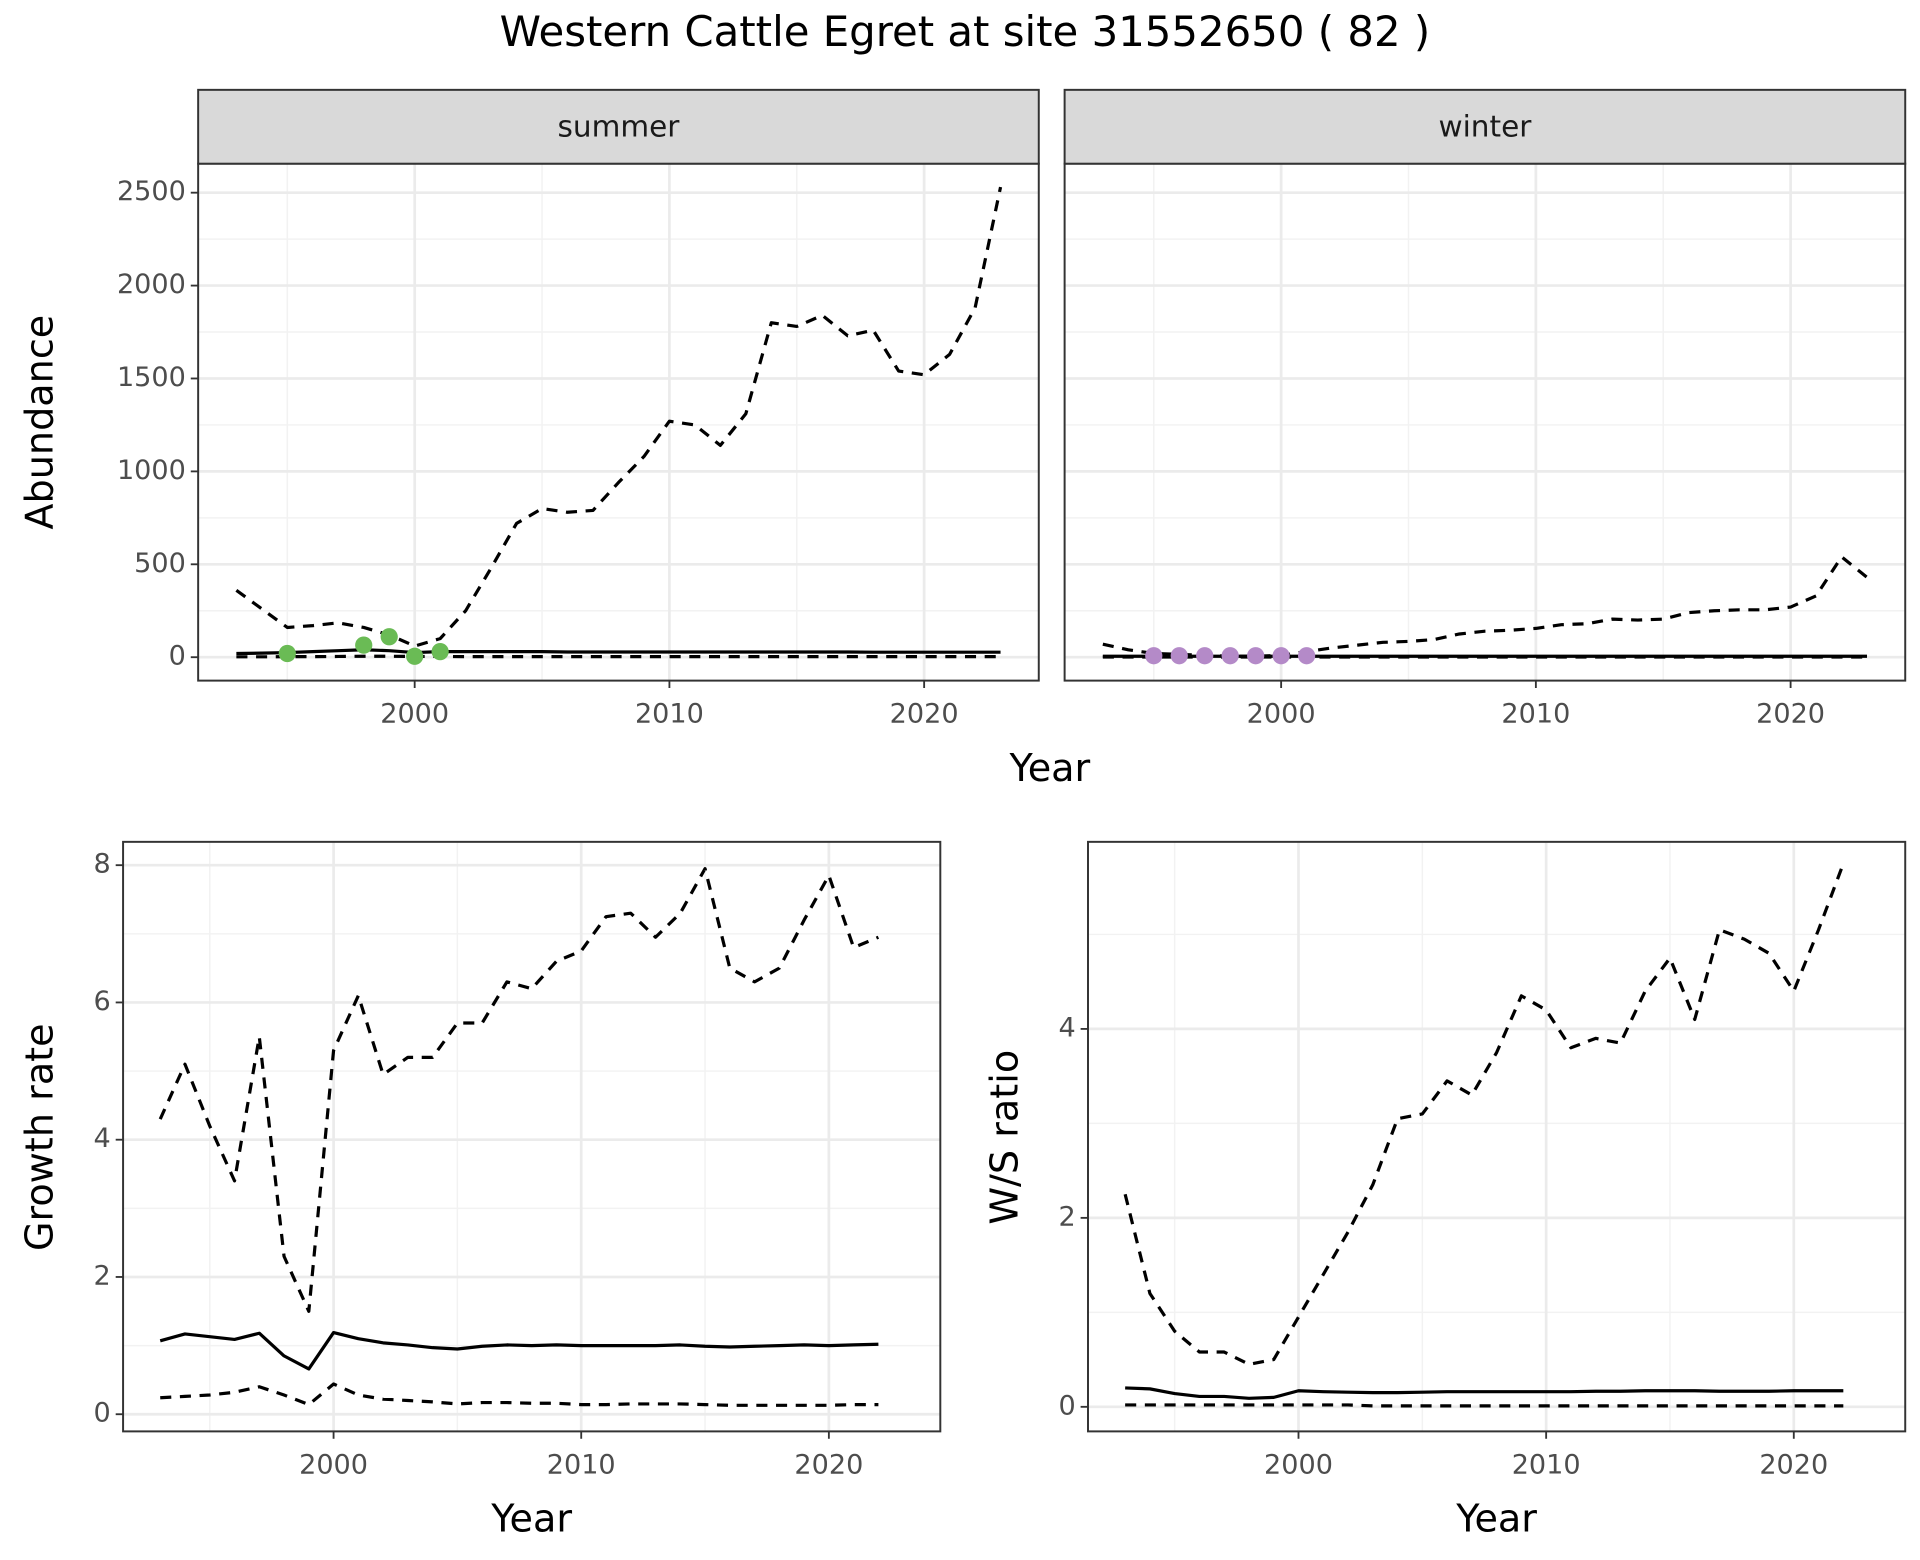  I want to click on strip-label: summer, so click(619, 126).